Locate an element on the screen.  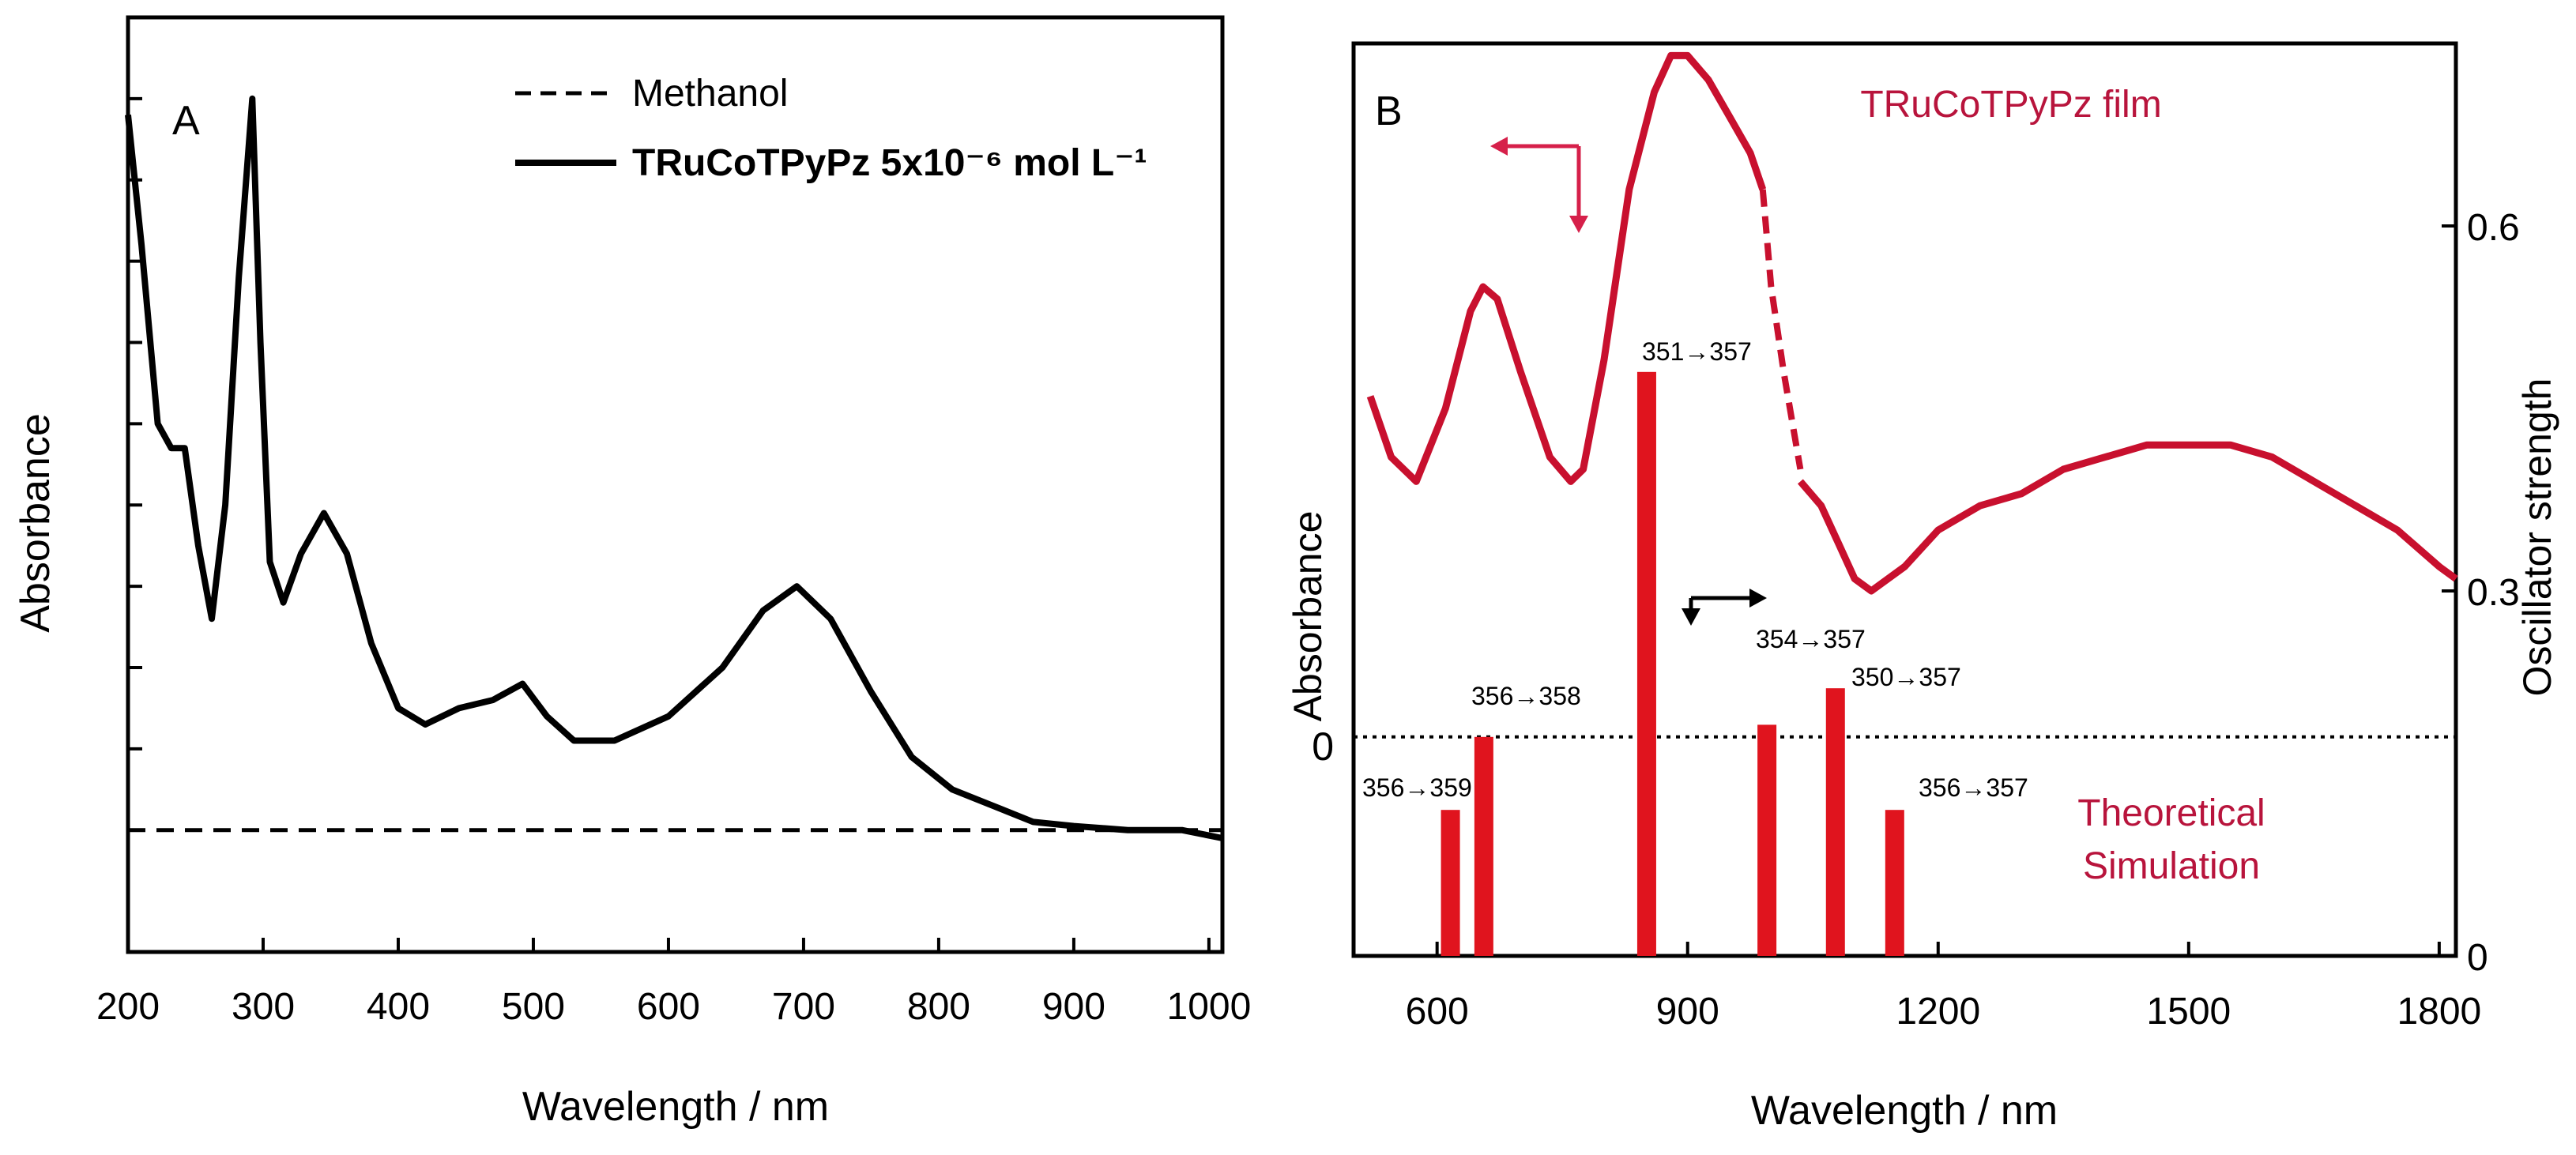
panel-b-x-tick-label-1800: 1800 is located at coordinates (2439, 1012).